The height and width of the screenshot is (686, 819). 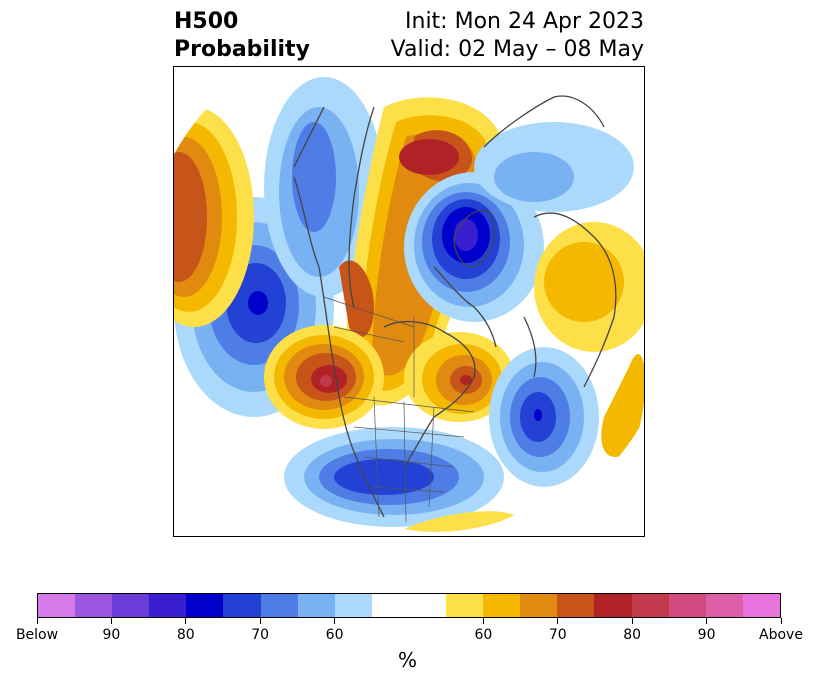 What do you see at coordinates (399, 409) in the screenshot?
I see `political-boundaries` at bounding box center [399, 409].